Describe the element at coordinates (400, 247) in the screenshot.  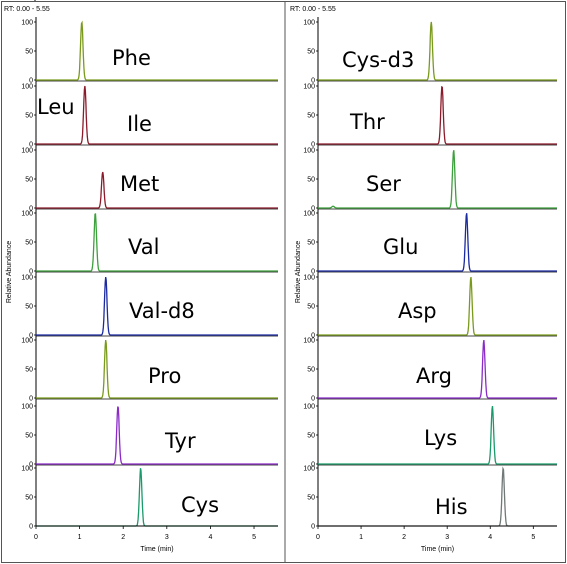
I see `series-label-glu: Glu` at that location.